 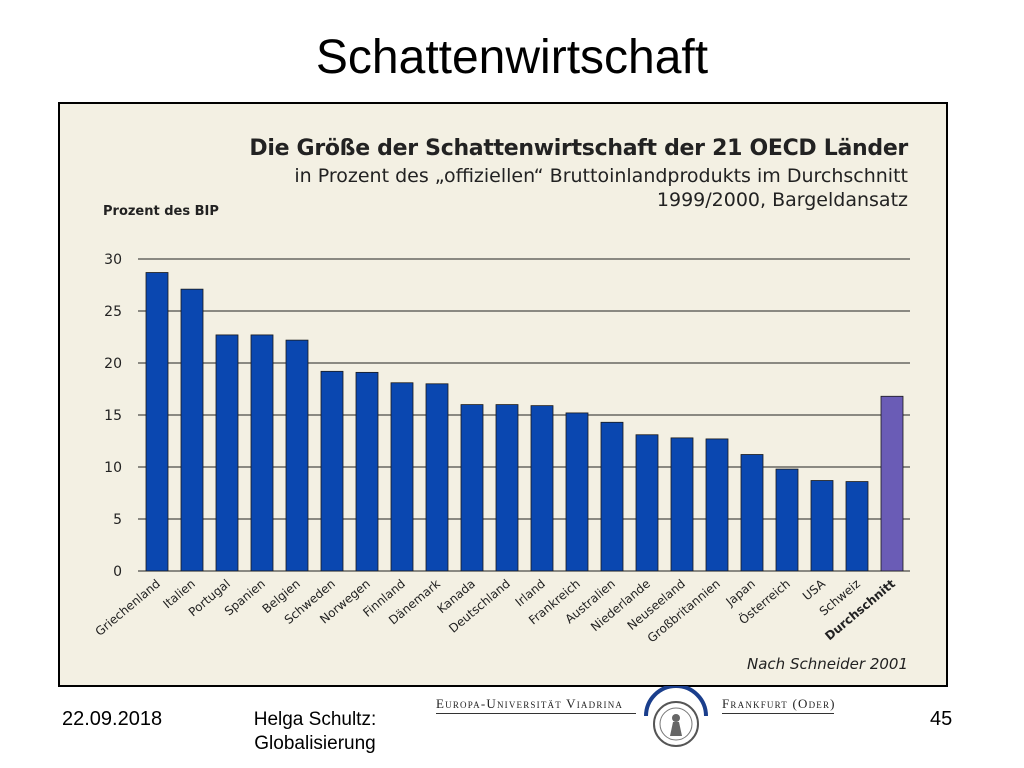 What do you see at coordinates (113, 312) in the screenshot?
I see `y-tick-label: 25` at bounding box center [113, 312].